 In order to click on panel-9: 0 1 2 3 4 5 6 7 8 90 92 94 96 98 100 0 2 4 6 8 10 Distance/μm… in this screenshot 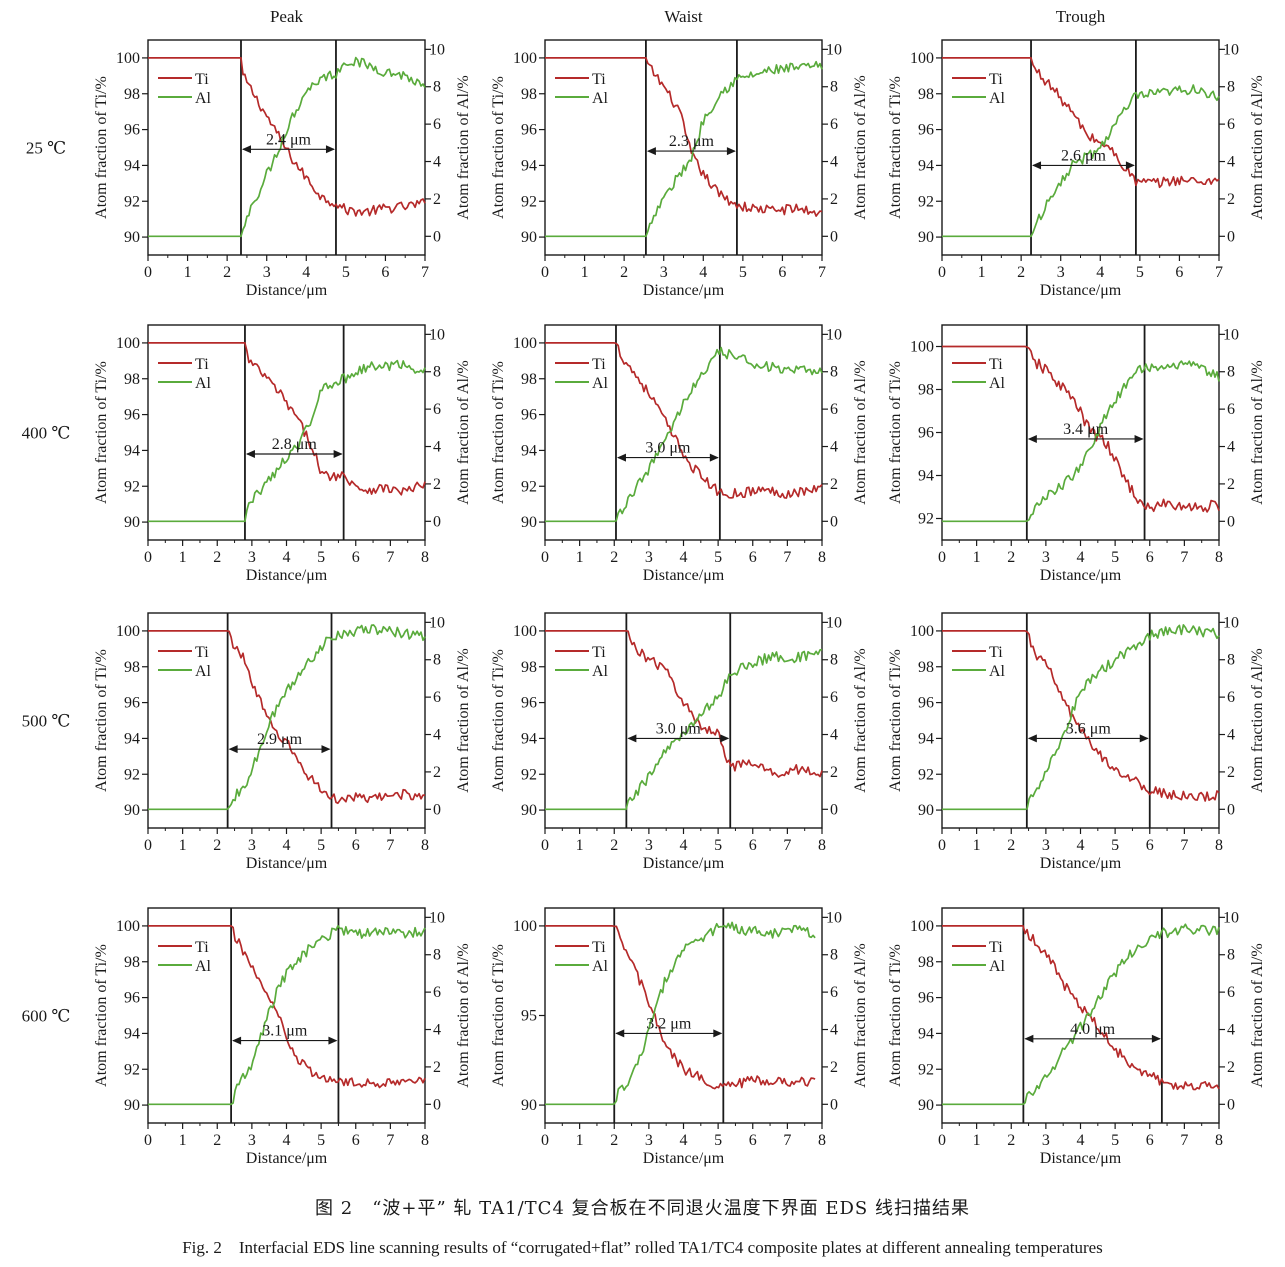, I will do `click(1076, 742)`.